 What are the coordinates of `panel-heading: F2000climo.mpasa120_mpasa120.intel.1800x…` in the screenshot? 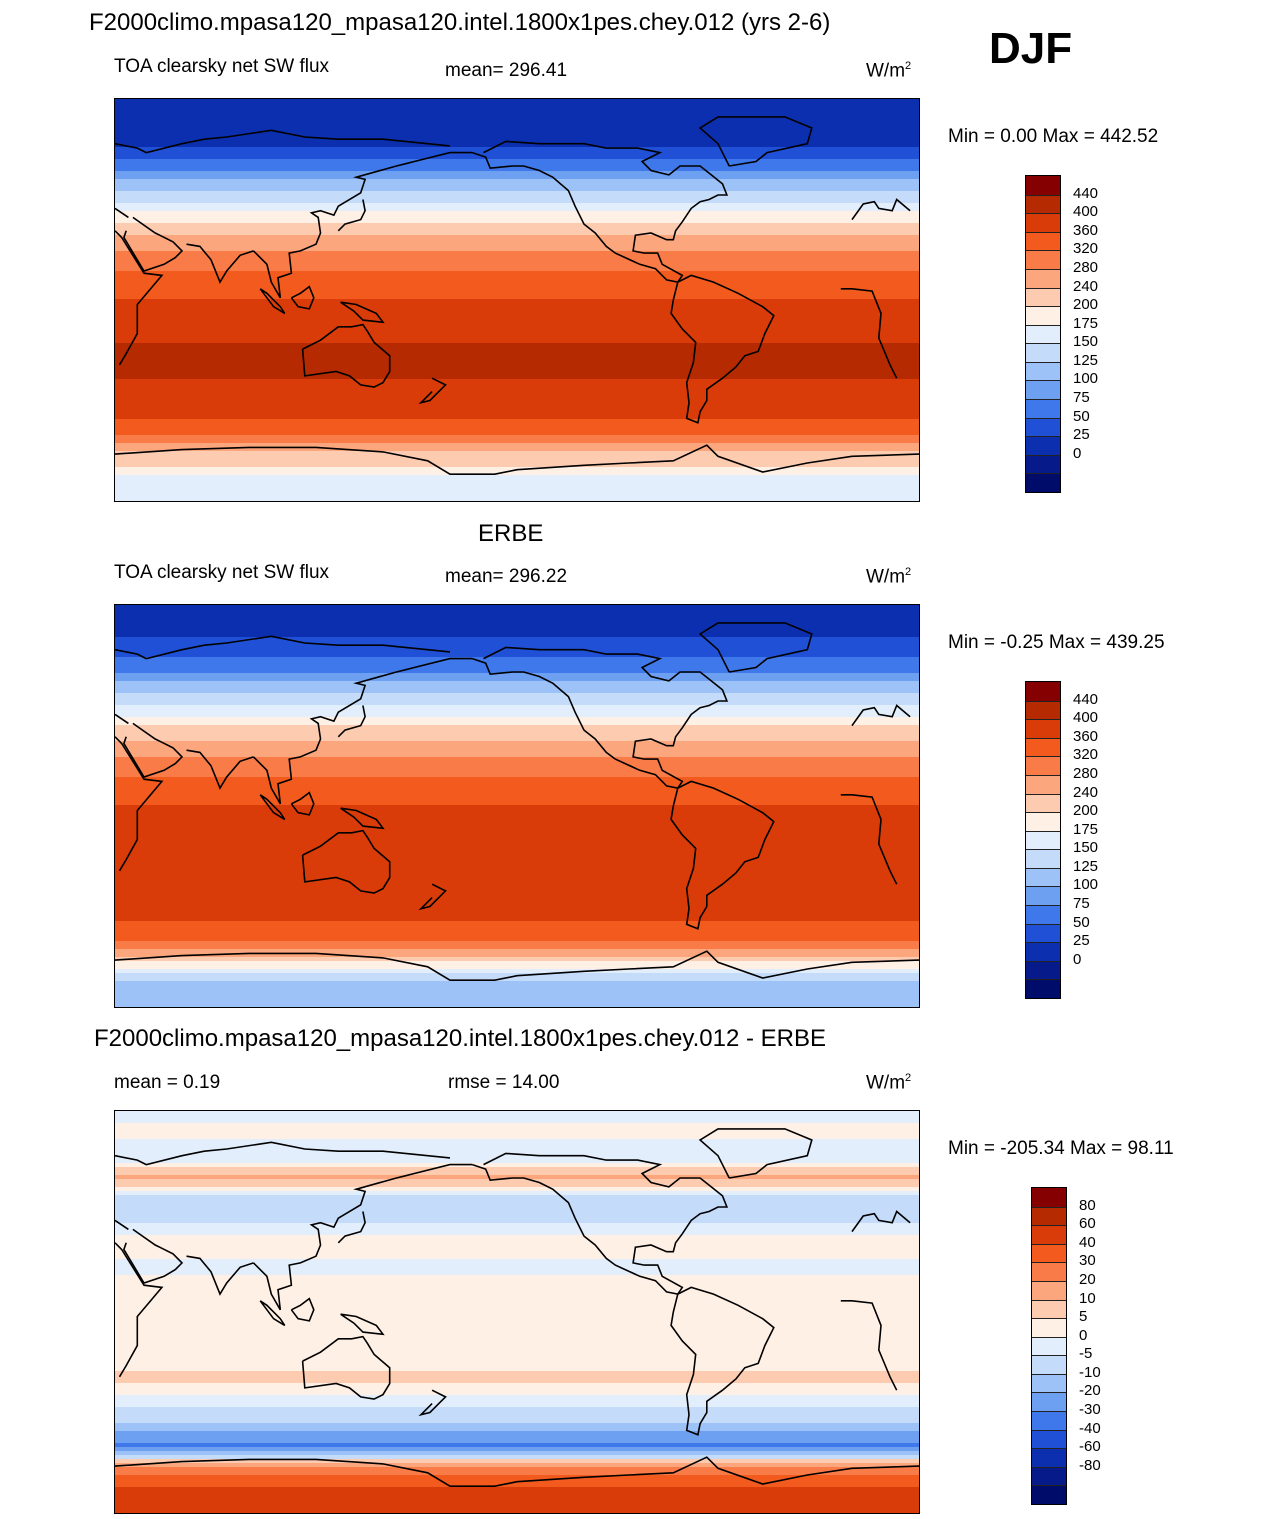 It's located at (460, 1038).